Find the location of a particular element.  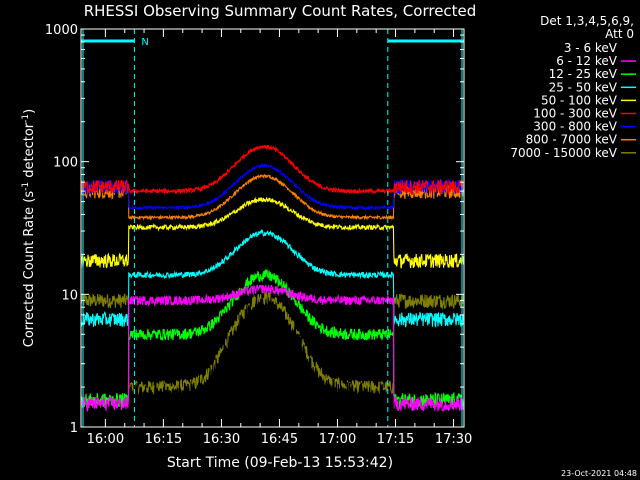

y-axis-label-sup1: -1 is located at coordinates (26, 186).